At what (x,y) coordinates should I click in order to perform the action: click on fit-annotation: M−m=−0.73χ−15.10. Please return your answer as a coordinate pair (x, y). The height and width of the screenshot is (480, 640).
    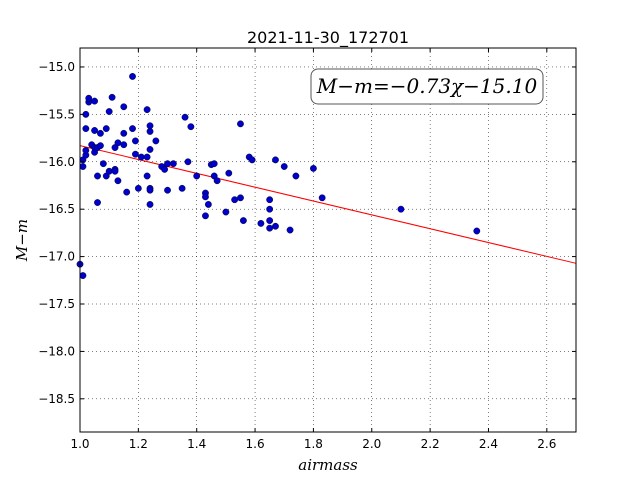
    Looking at the image, I should click on (427, 86).